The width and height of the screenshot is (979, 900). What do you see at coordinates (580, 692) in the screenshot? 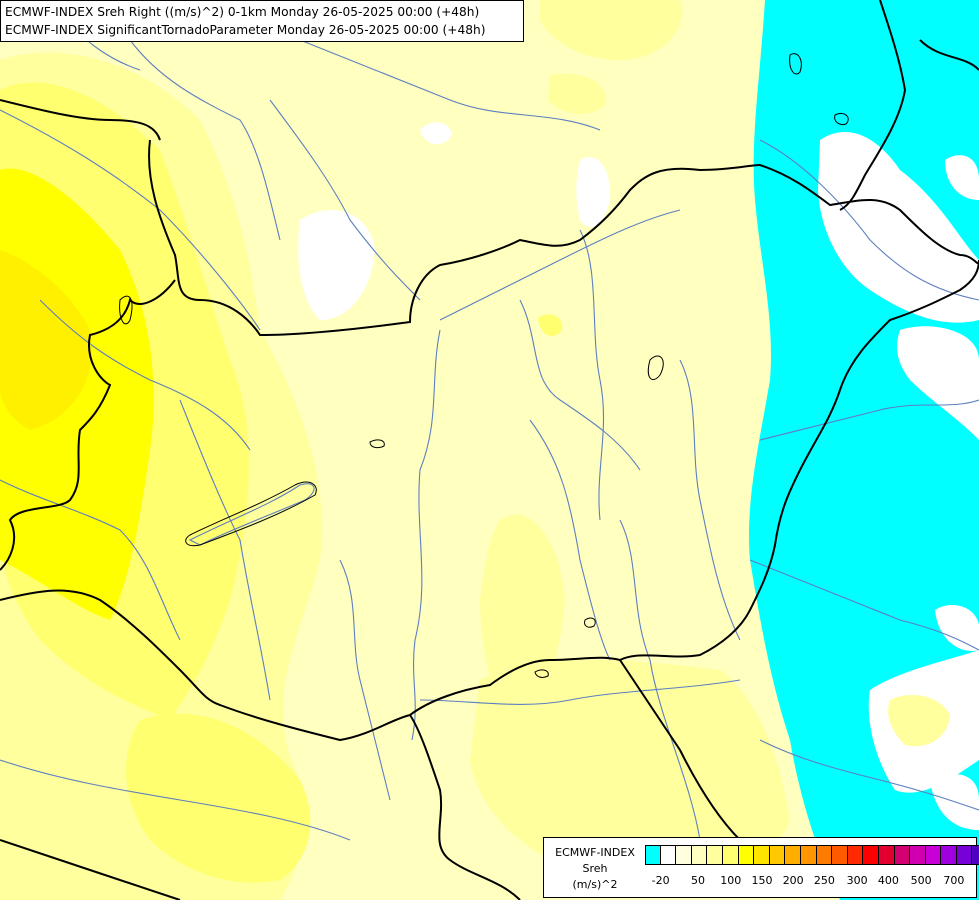
I see `river-mures` at bounding box center [580, 692].